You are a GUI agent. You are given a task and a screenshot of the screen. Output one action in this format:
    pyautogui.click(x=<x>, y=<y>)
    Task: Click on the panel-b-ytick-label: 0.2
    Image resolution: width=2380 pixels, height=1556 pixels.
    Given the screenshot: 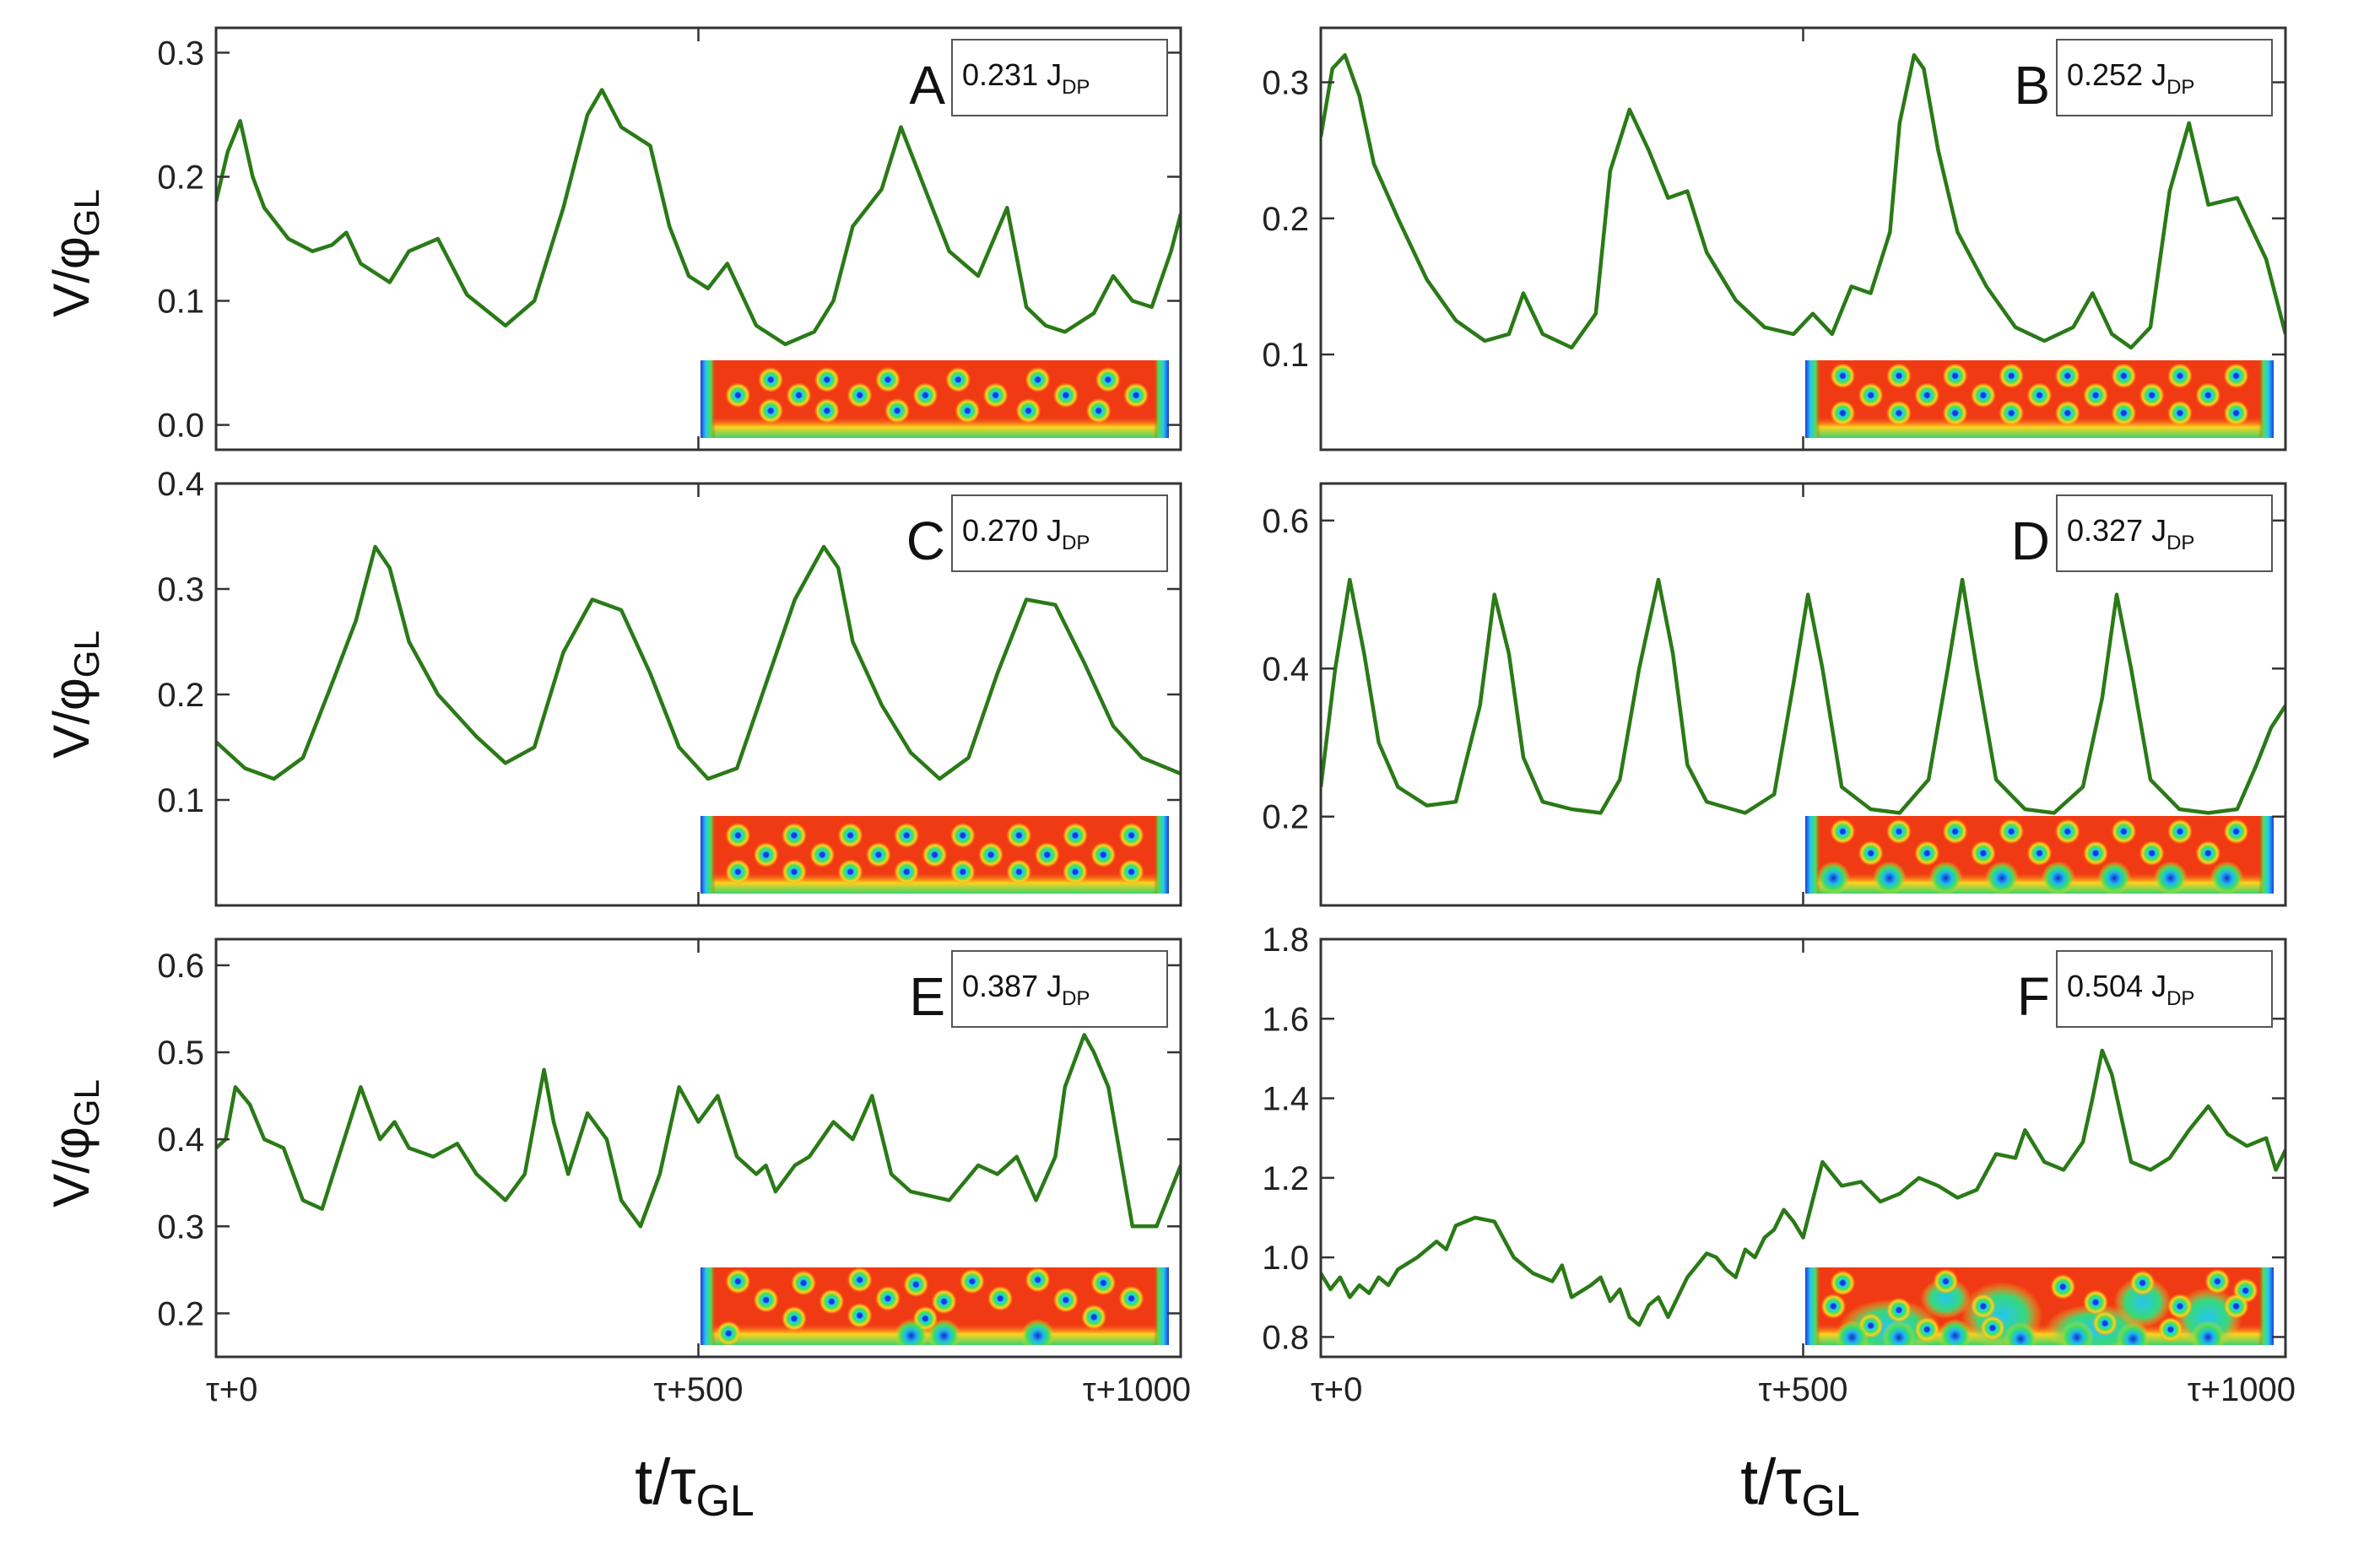 What is the action you would take?
    pyautogui.click(x=1285, y=219)
    